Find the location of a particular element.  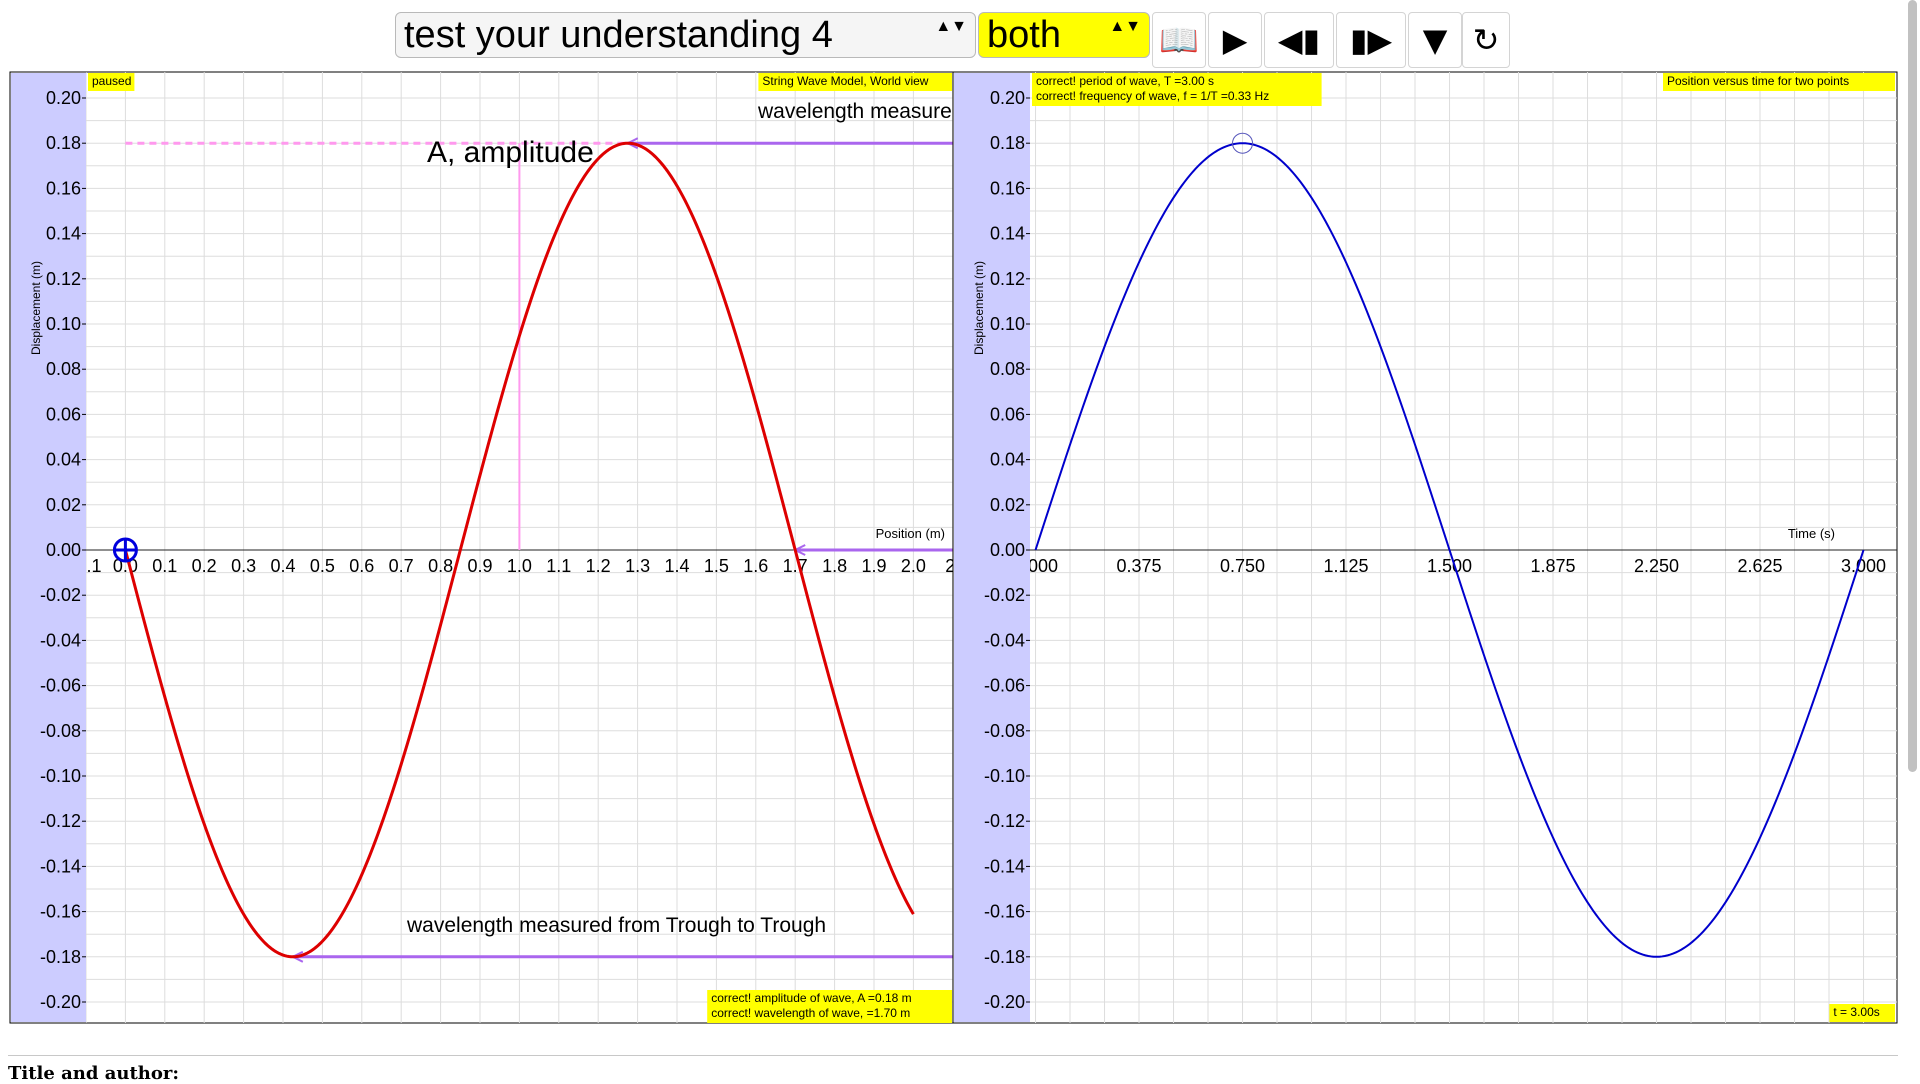

x-tick-label: 2.0 is located at coordinates (913, 566).